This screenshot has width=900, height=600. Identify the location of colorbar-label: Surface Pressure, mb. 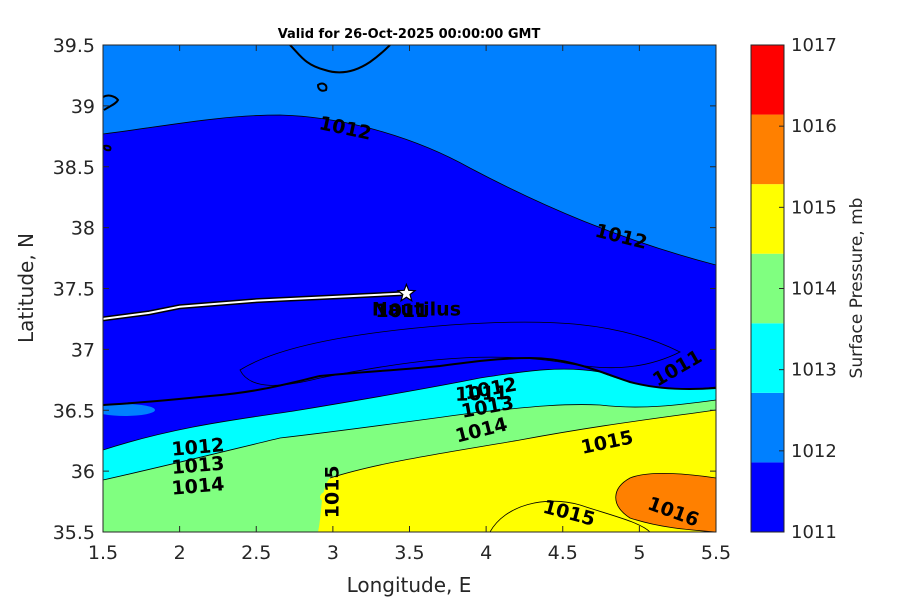
(857, 288).